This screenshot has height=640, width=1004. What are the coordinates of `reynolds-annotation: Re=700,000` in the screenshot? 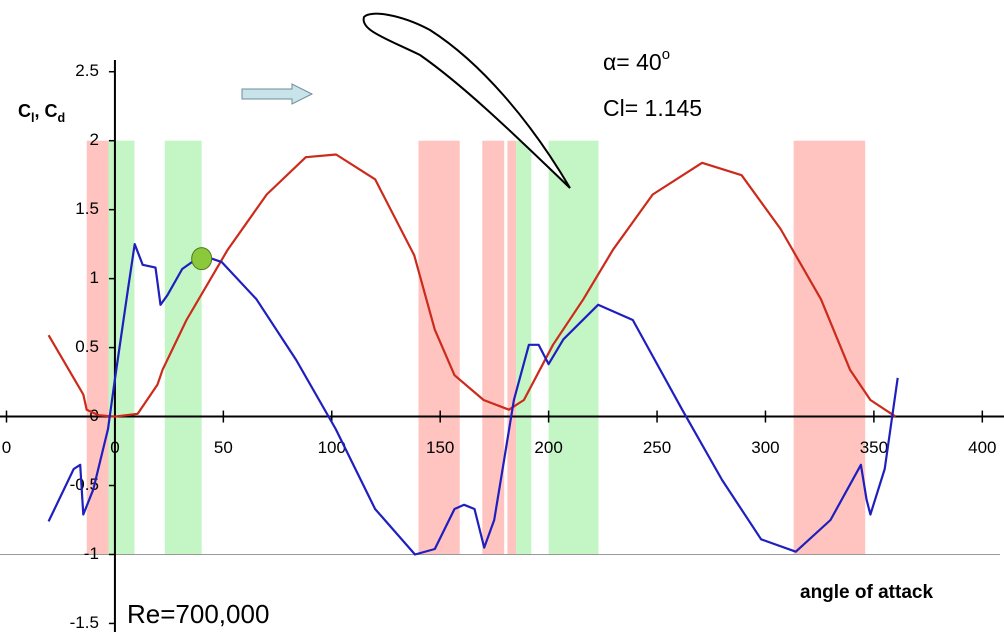 It's located at (198, 614).